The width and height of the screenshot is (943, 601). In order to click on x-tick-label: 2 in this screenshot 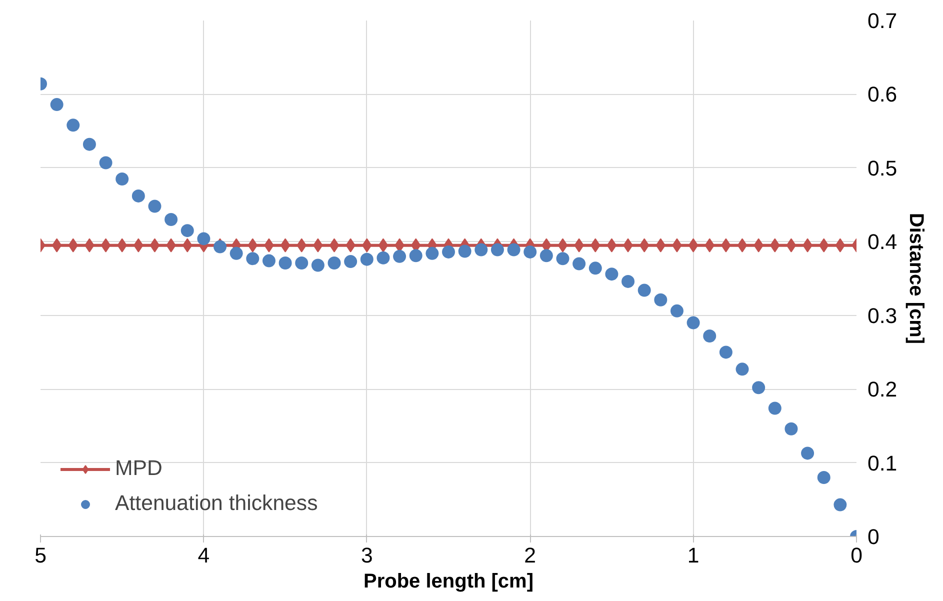, I will do `click(530, 556)`.